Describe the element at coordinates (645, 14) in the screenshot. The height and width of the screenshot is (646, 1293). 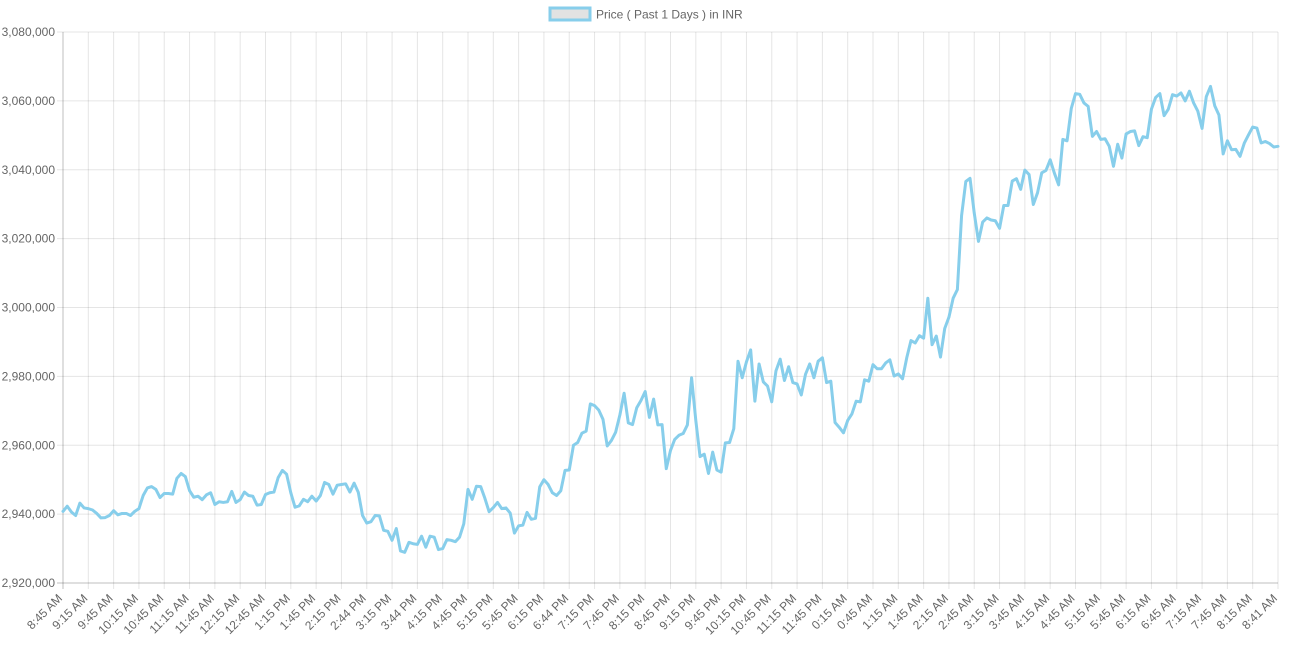
I see `chart-legend: Price ( Past 1 Days ) in INR` at that location.